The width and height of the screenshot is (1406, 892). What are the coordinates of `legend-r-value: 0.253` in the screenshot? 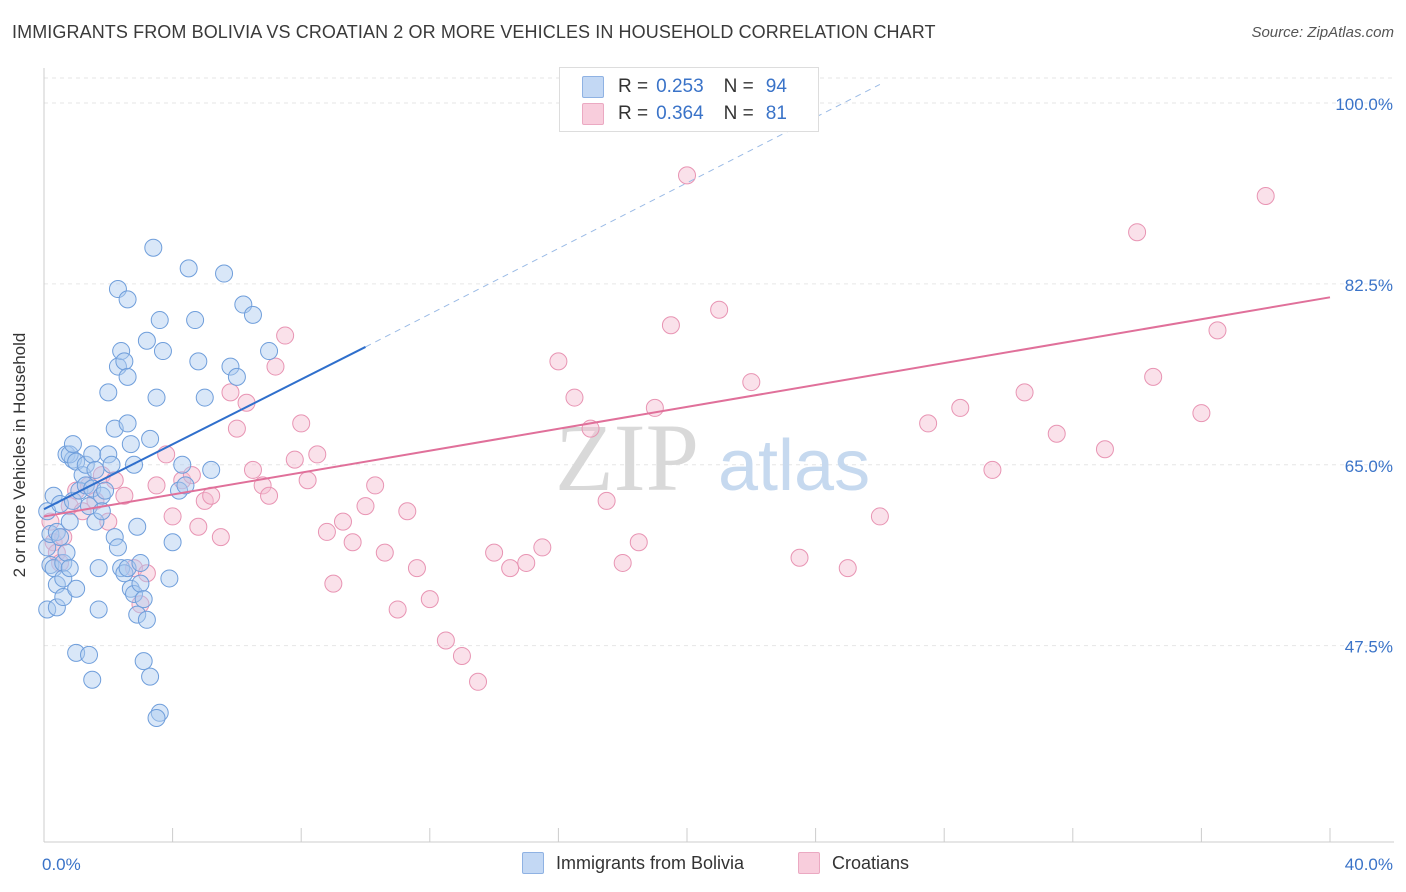 It's located at (680, 86).